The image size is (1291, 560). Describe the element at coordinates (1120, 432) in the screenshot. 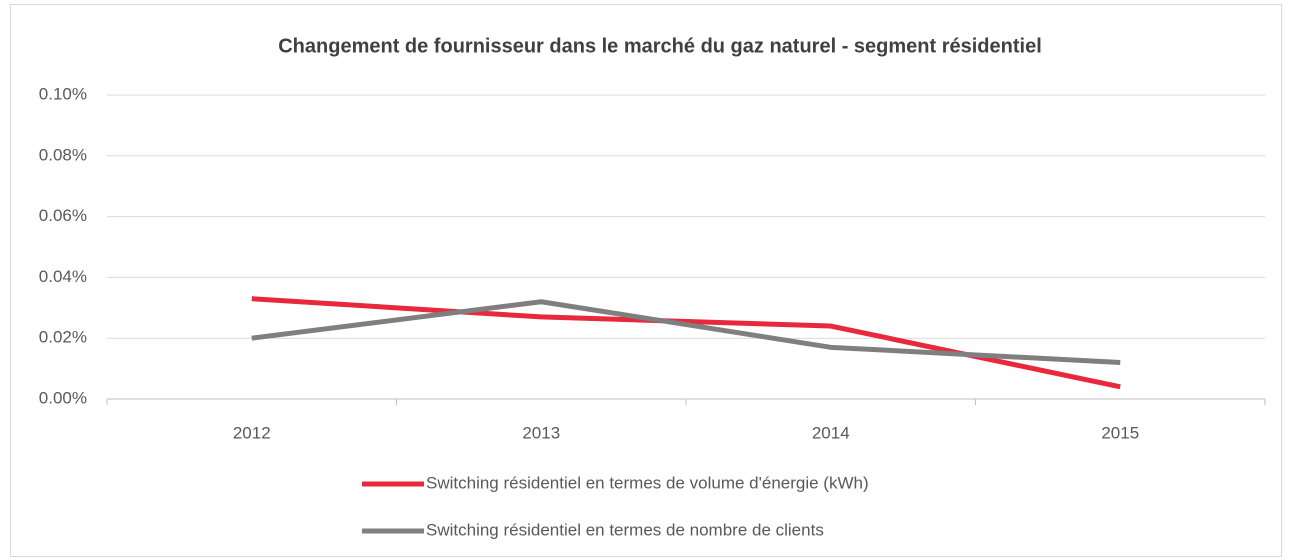

I see `x-tick-label: 2015` at that location.